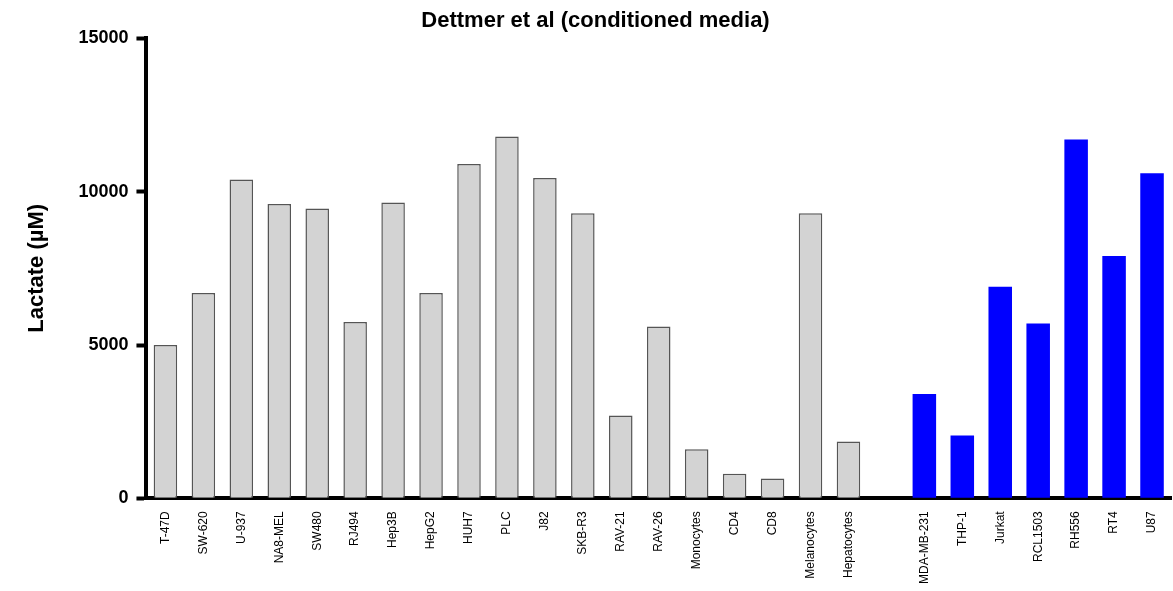  What do you see at coordinates (1151, 522) in the screenshot?
I see `x-tick-label: U87` at bounding box center [1151, 522].